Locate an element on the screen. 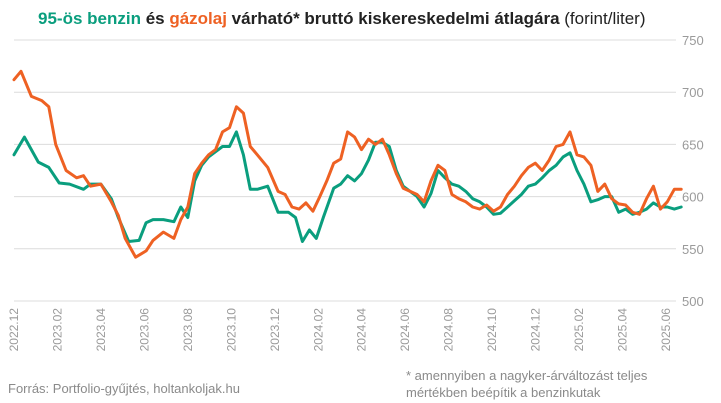 The height and width of the screenshot is (403, 721). x-tick-label: 2025.04 is located at coordinates (623, 330).